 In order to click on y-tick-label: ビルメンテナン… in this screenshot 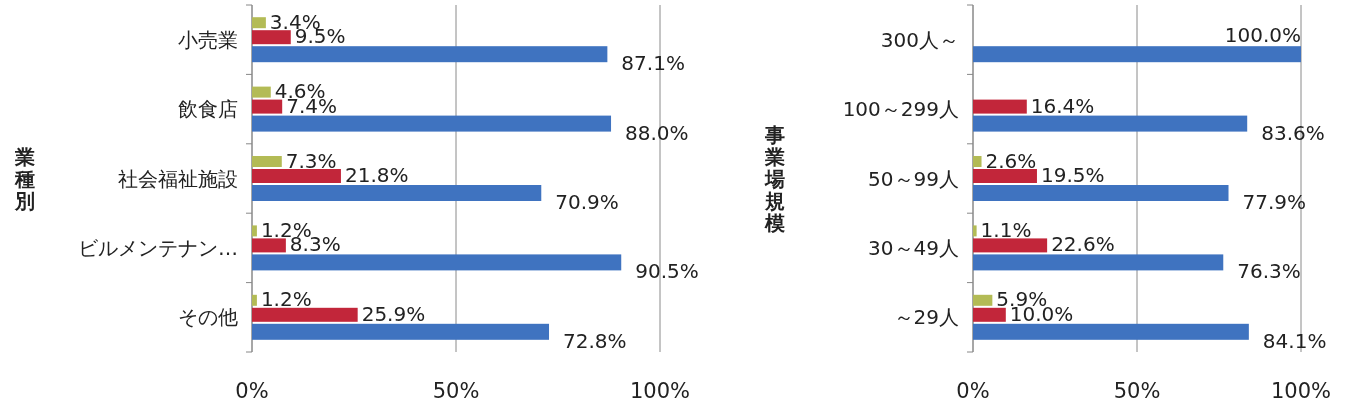, I will do `click(158, 247)`.